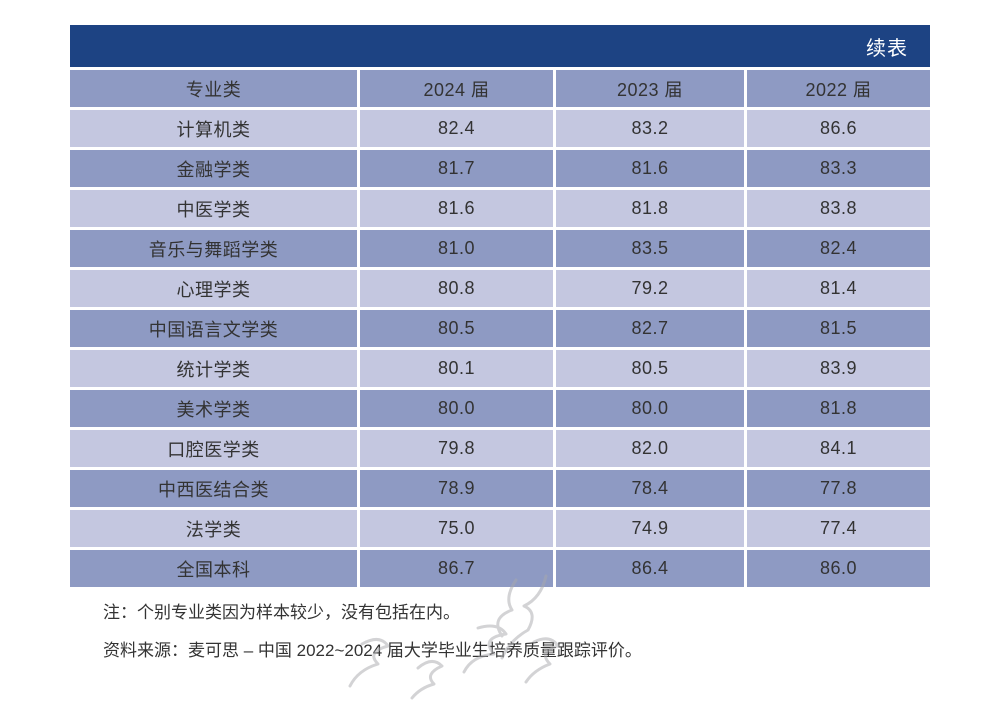  I want to click on table-title-bar: 续表, so click(500, 46).